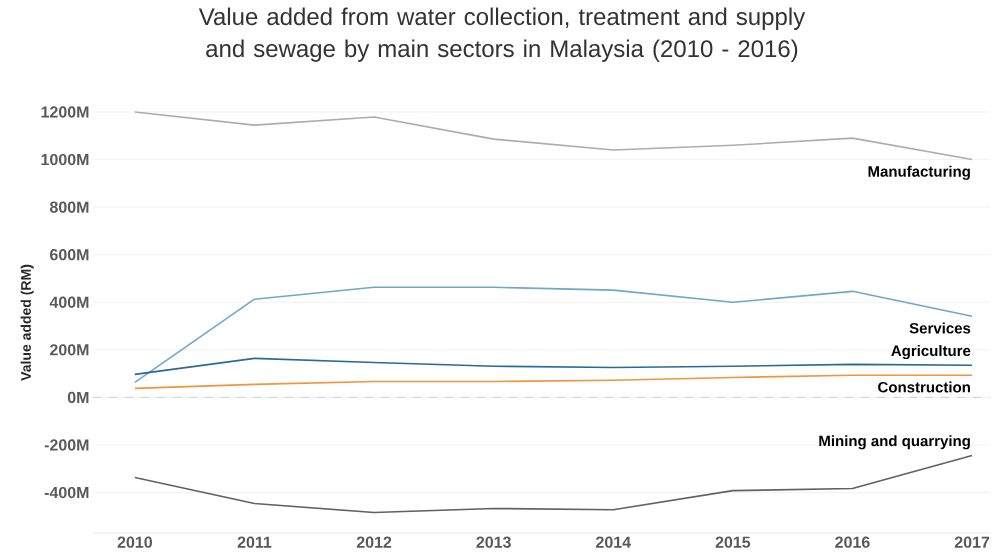 The image size is (1004, 552). I want to click on y-tick-label: 1200M, so click(65, 112).